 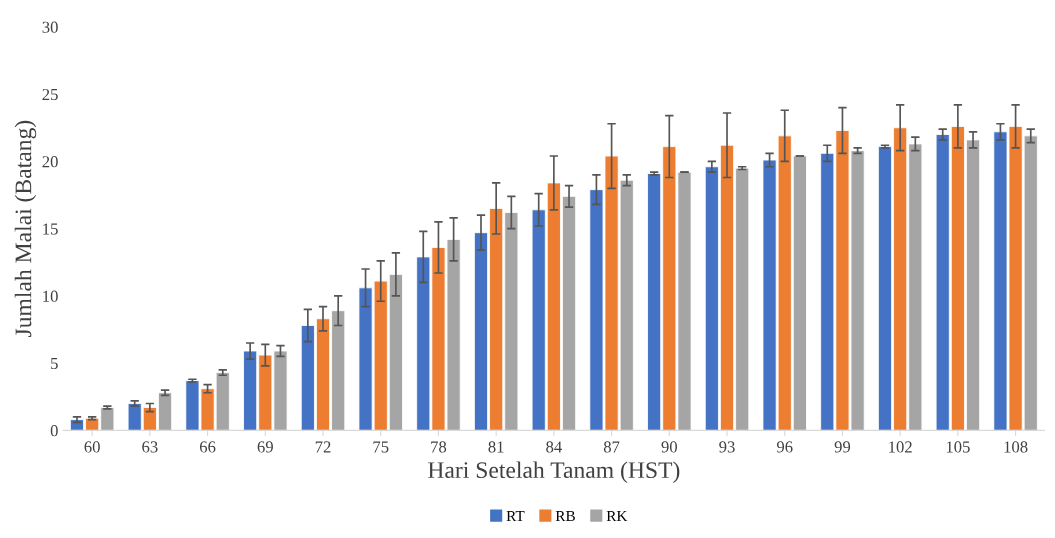 What do you see at coordinates (54, 431) in the screenshot?
I see `y-tick-label: 0` at bounding box center [54, 431].